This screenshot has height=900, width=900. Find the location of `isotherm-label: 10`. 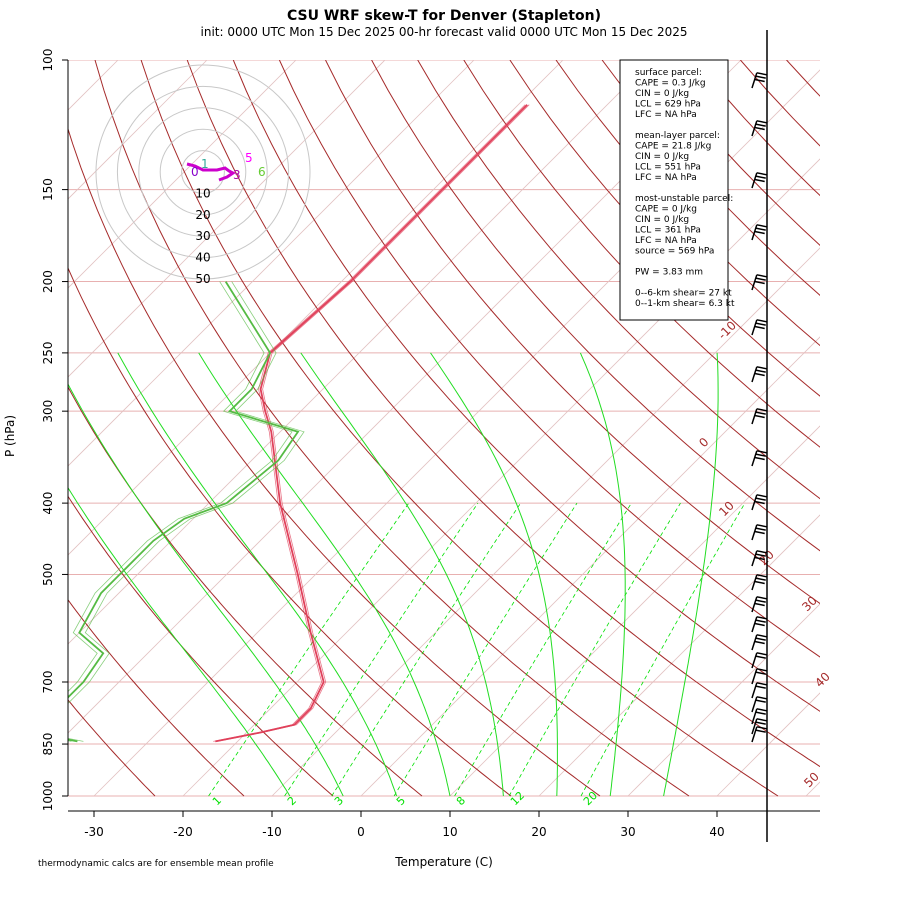

isotherm-label: 10 is located at coordinates (726, 508).